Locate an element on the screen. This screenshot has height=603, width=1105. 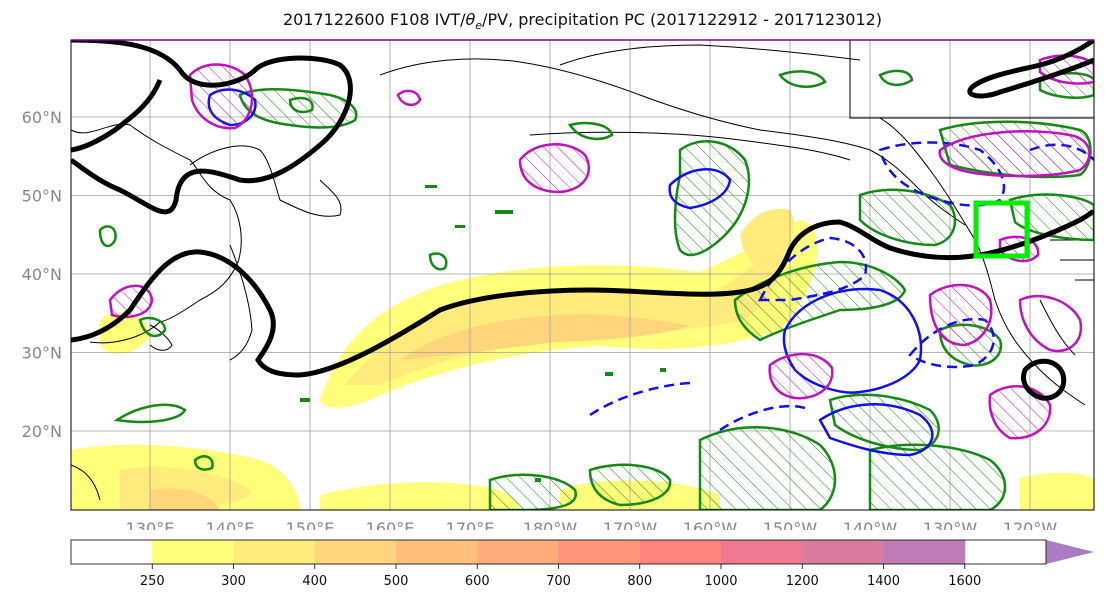
longitude-label: 150°E is located at coordinates (310, 524).